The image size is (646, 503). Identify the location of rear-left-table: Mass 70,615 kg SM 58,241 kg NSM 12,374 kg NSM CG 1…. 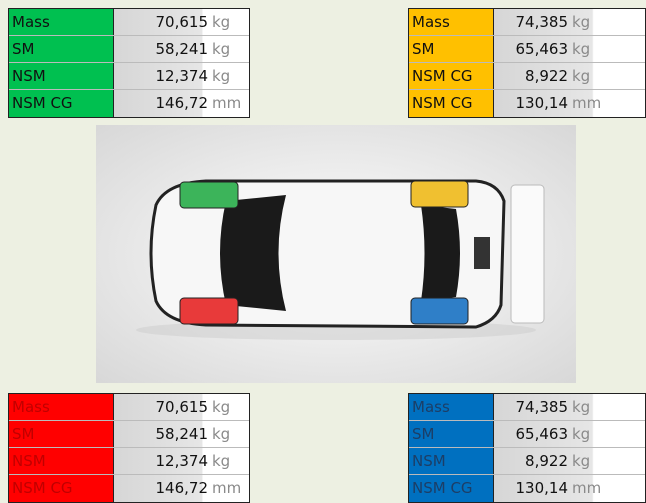
(129, 448).